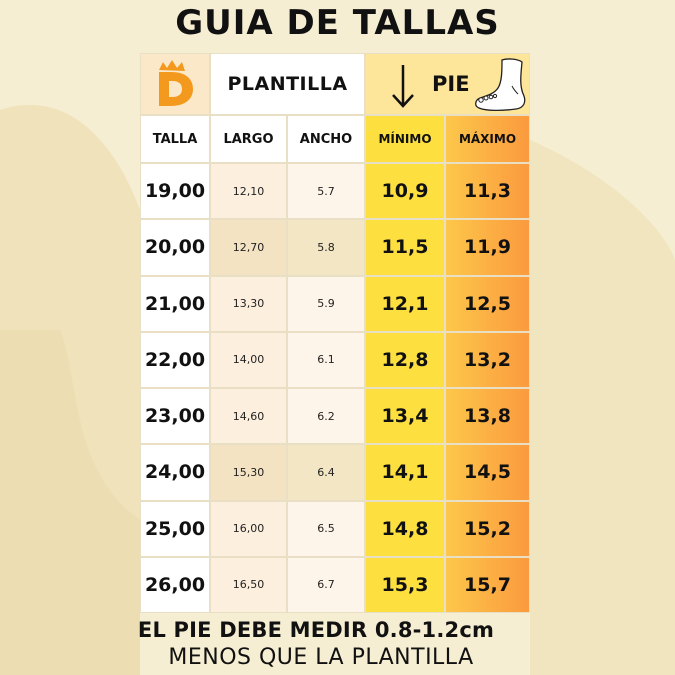  I want to click on cell-largo: 14,00, so click(248, 359).